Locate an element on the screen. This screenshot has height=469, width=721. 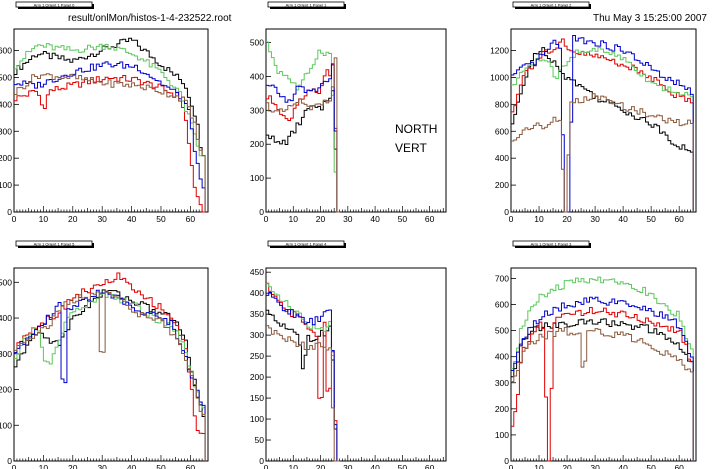
panel-title: Arm 1 Orient 1 Panel 0 is located at coordinates (54, 4).